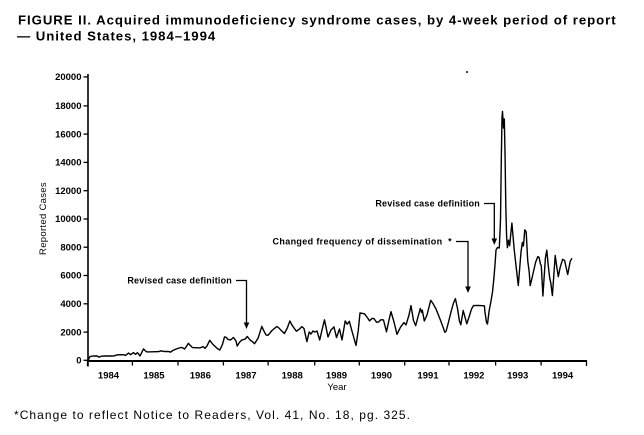 Image resolution: width=644 pixels, height=435 pixels. I want to click on svg-text: 0, so click(78, 361).